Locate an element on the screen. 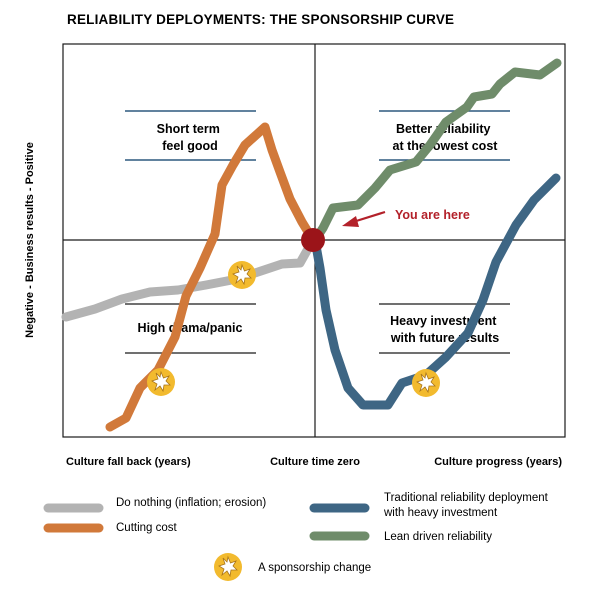  legend-label-cutting-cost: Cutting cost is located at coordinates (147, 528).